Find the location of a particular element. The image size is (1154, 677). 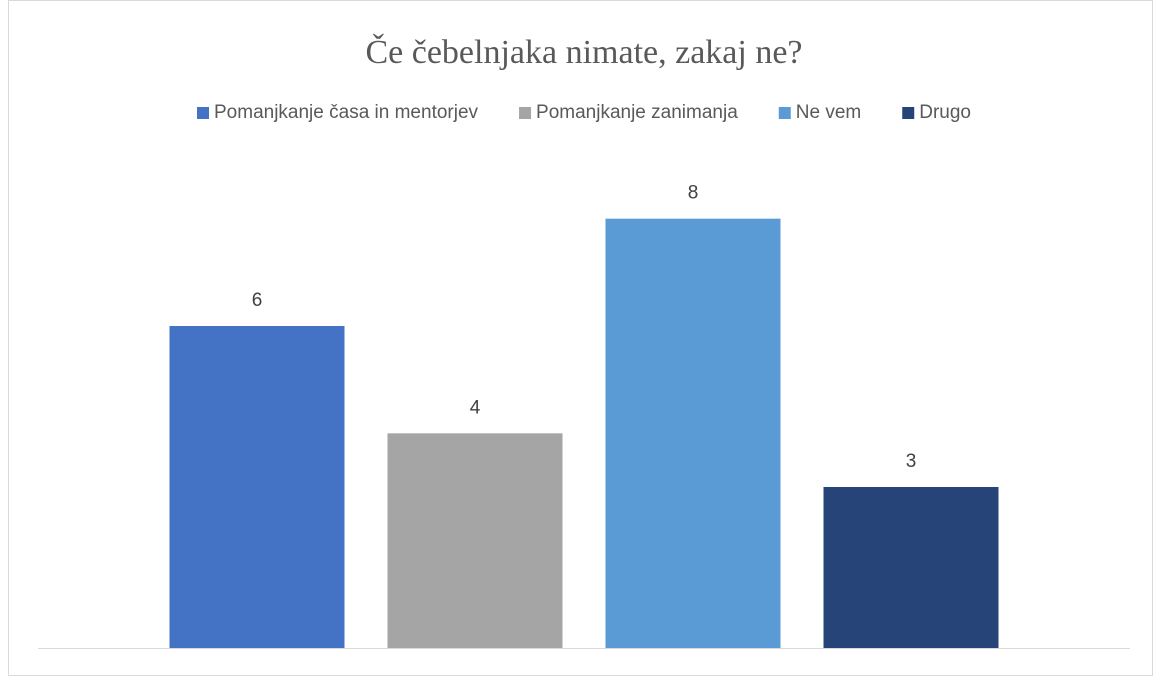

data-label: 4 is located at coordinates (475, 407).